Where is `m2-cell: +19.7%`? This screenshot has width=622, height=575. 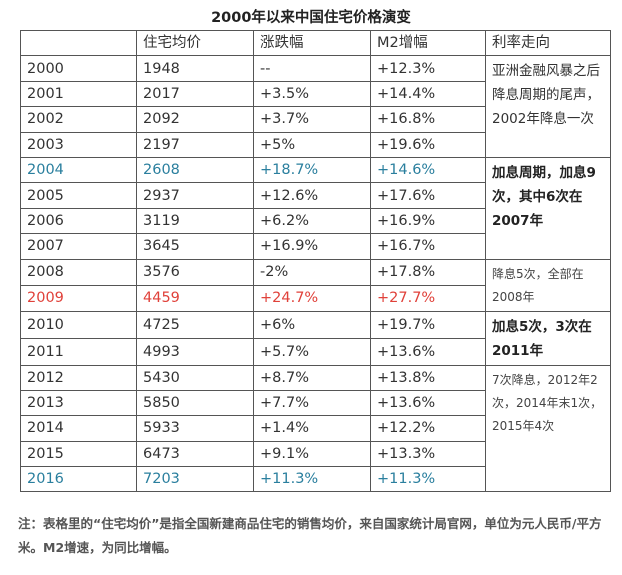 m2-cell: +19.7% is located at coordinates (428, 324).